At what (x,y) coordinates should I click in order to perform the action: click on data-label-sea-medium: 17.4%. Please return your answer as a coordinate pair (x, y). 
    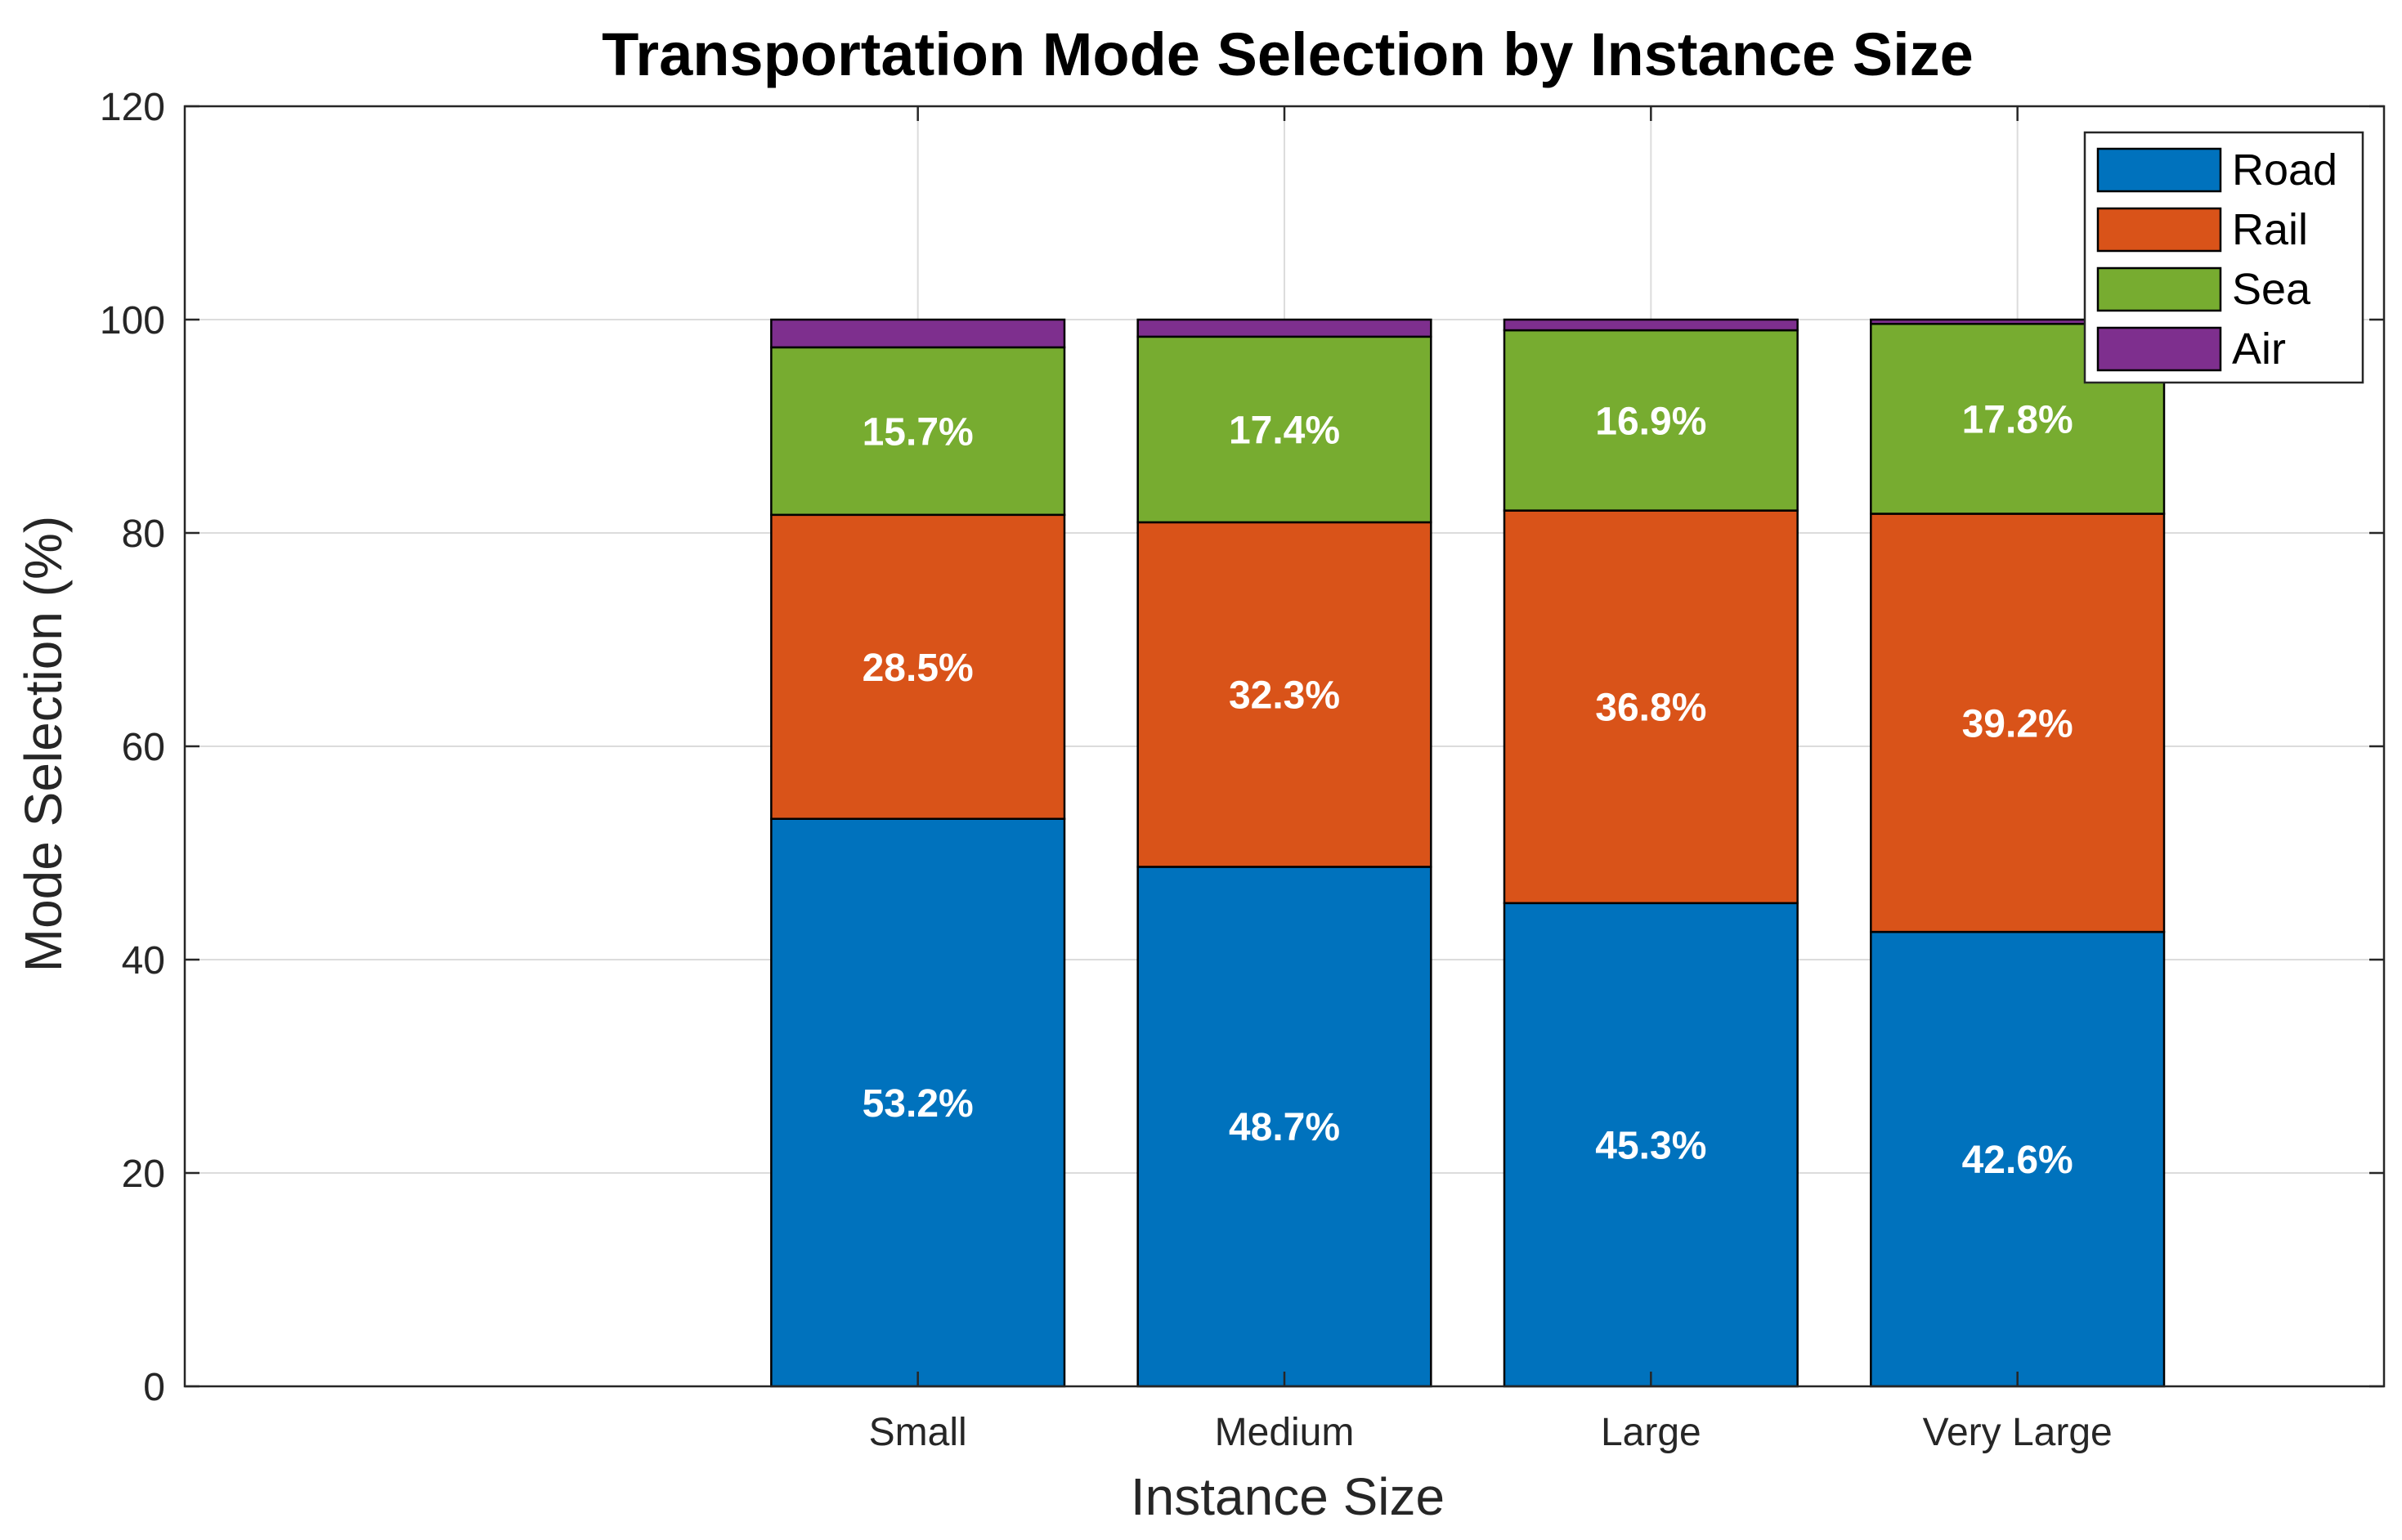
    Looking at the image, I should click on (1284, 431).